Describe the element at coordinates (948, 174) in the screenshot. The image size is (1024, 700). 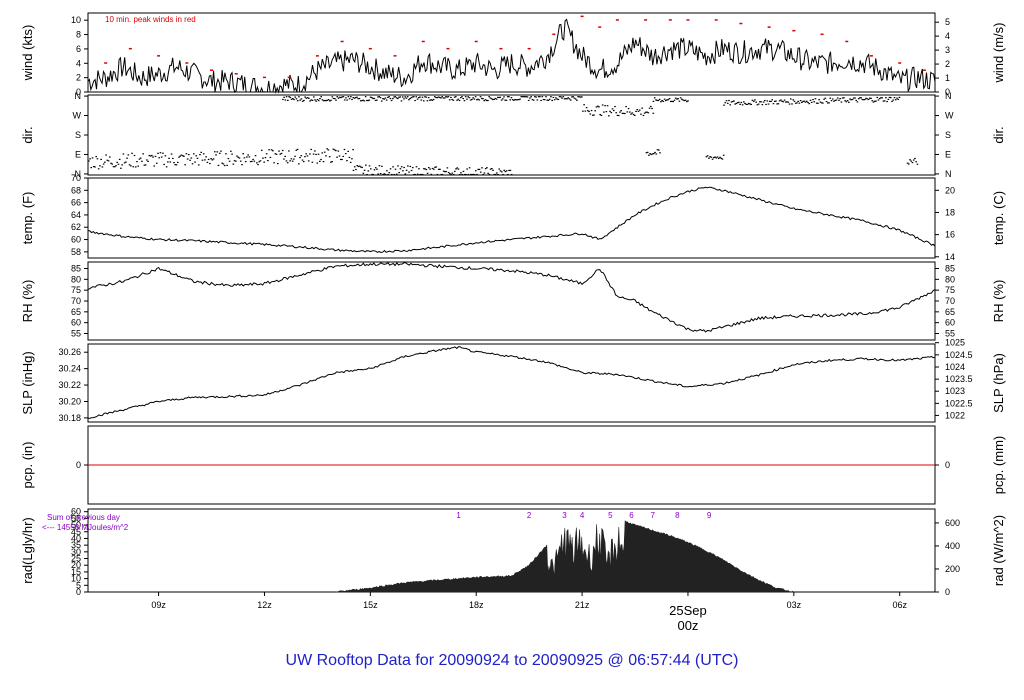
I see `direction-right-tick-label: N` at that location.